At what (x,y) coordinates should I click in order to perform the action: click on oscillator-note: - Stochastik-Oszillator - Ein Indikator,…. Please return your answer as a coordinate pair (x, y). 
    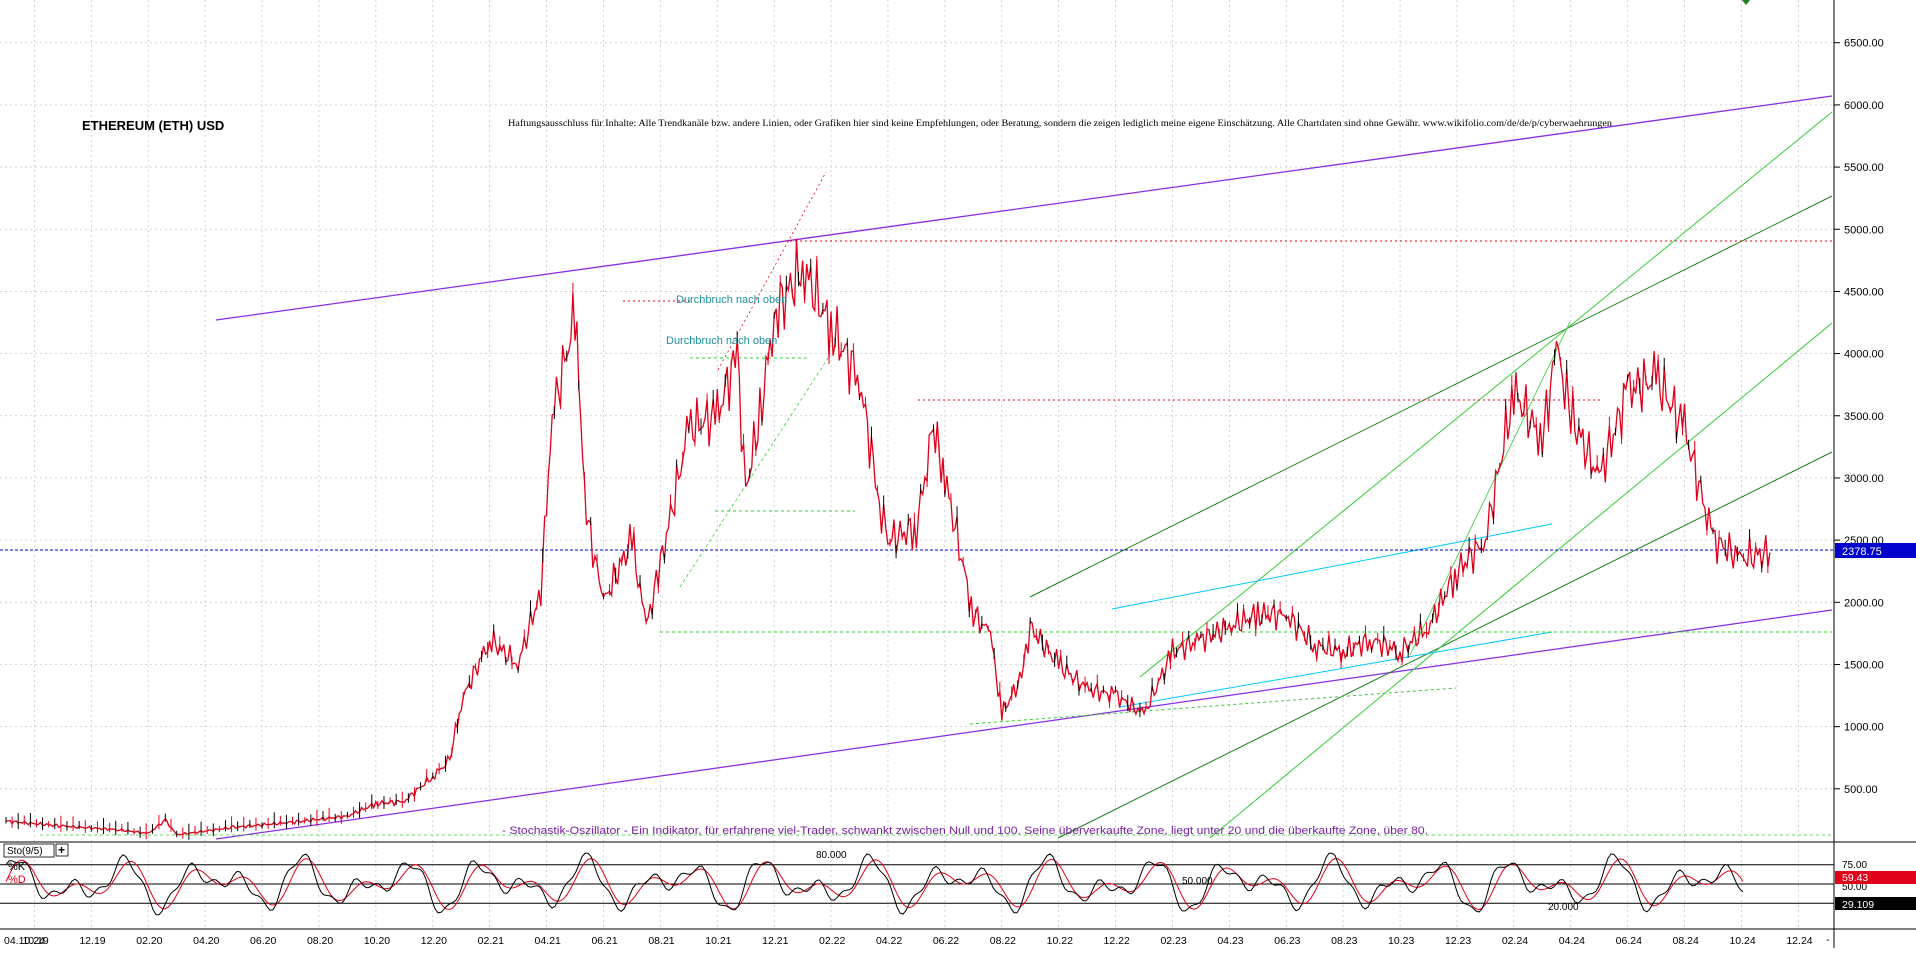
    Looking at the image, I should click on (965, 831).